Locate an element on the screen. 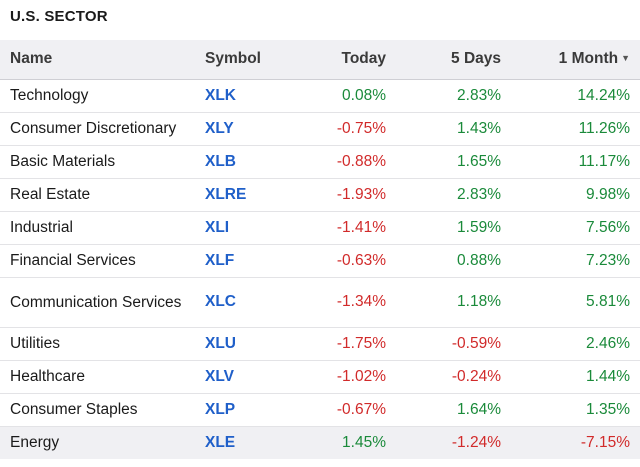 Image resolution: width=640 pixels, height=467 pixels. symbol-link: XLV is located at coordinates (219, 376).